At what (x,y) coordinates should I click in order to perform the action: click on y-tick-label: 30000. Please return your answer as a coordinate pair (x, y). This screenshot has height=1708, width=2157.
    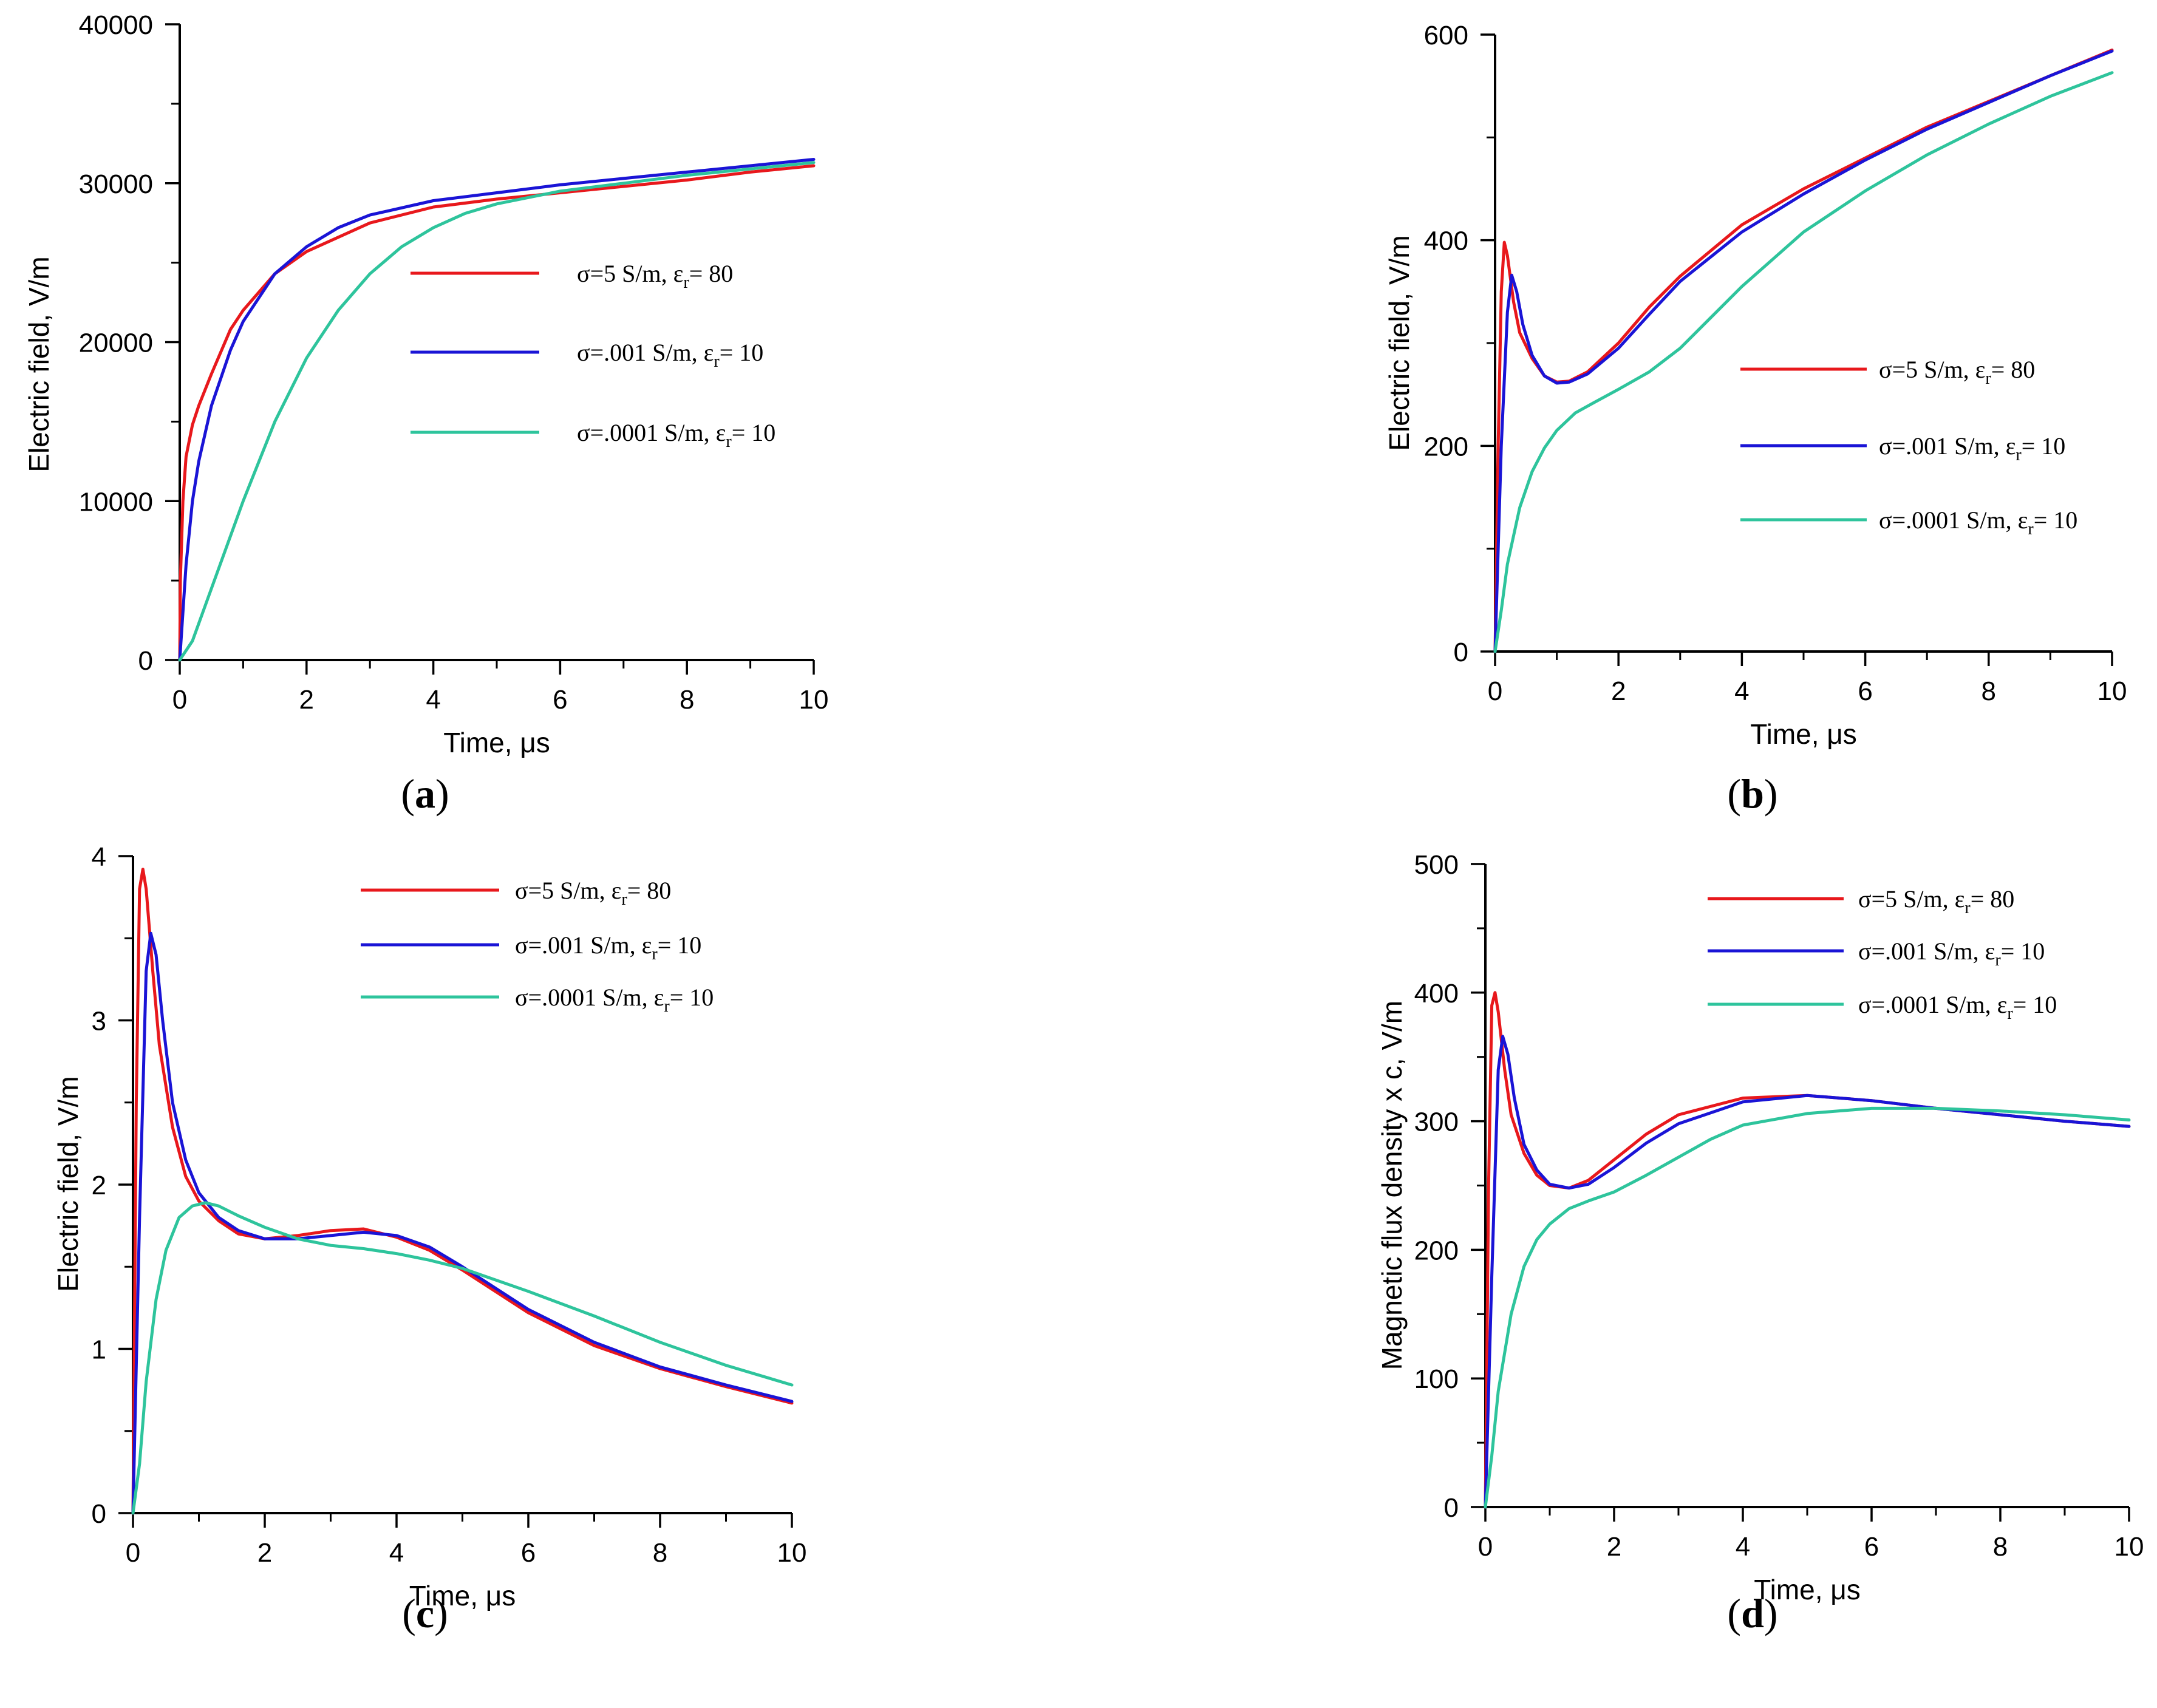
    Looking at the image, I should click on (116, 184).